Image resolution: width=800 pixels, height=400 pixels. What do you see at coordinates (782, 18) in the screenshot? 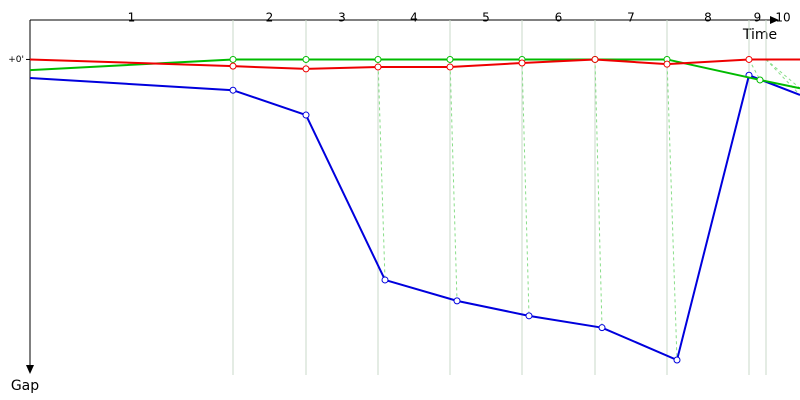
I see `lap-label: 10` at bounding box center [782, 18].